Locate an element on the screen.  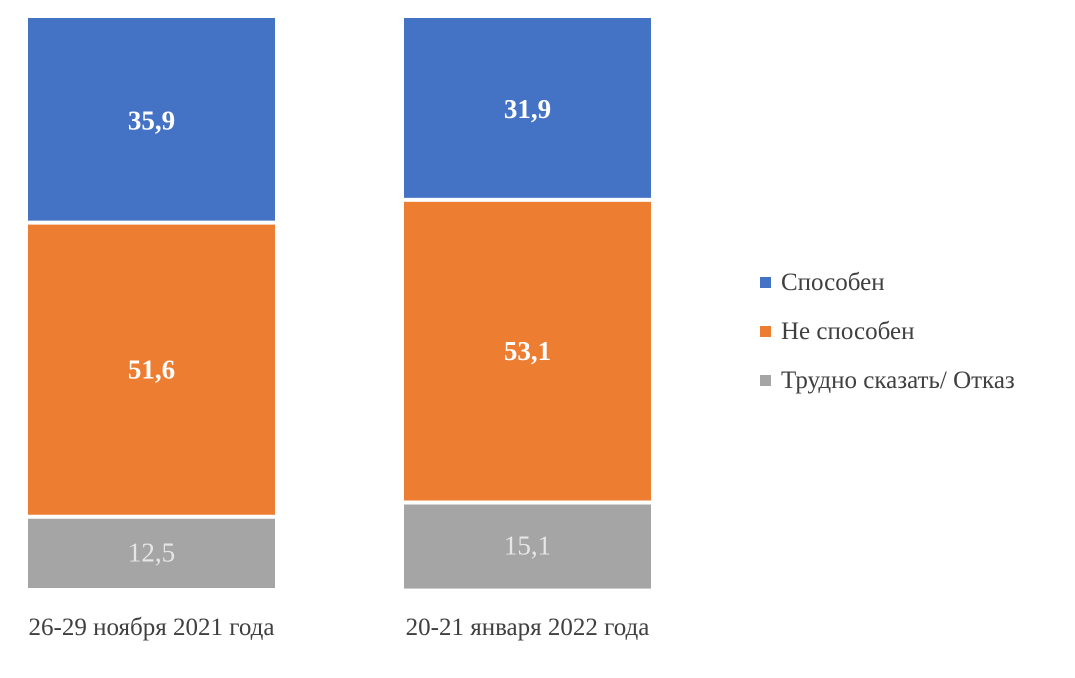
data-label-0-1: 31,9 is located at coordinates (527, 109).